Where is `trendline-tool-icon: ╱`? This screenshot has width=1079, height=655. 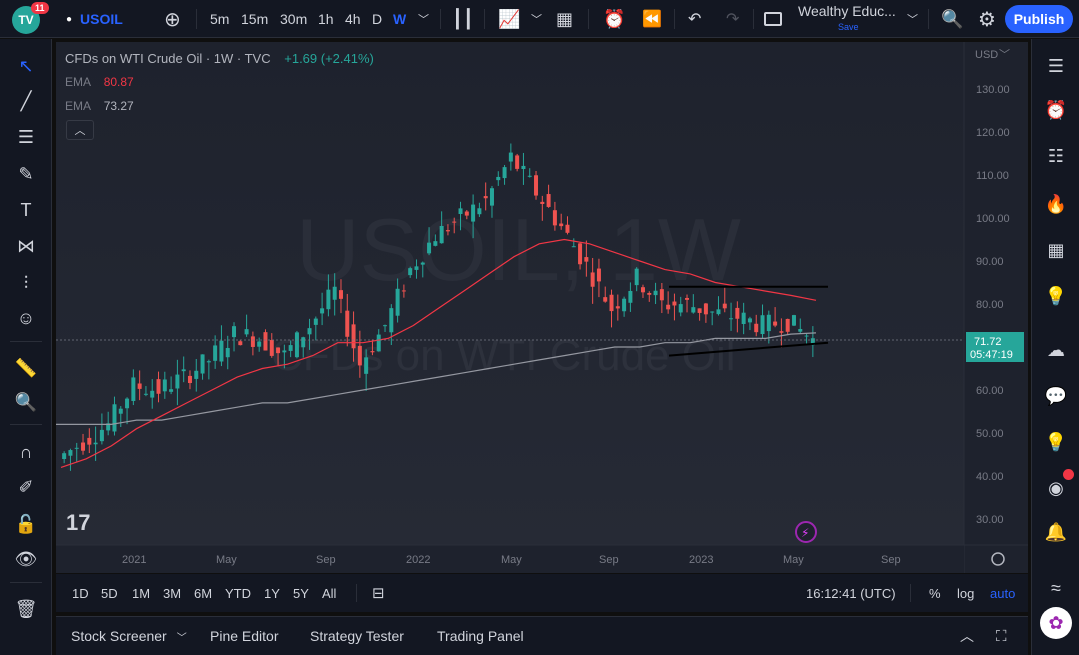 trendline-tool-icon: ╱ is located at coordinates (26, 100).